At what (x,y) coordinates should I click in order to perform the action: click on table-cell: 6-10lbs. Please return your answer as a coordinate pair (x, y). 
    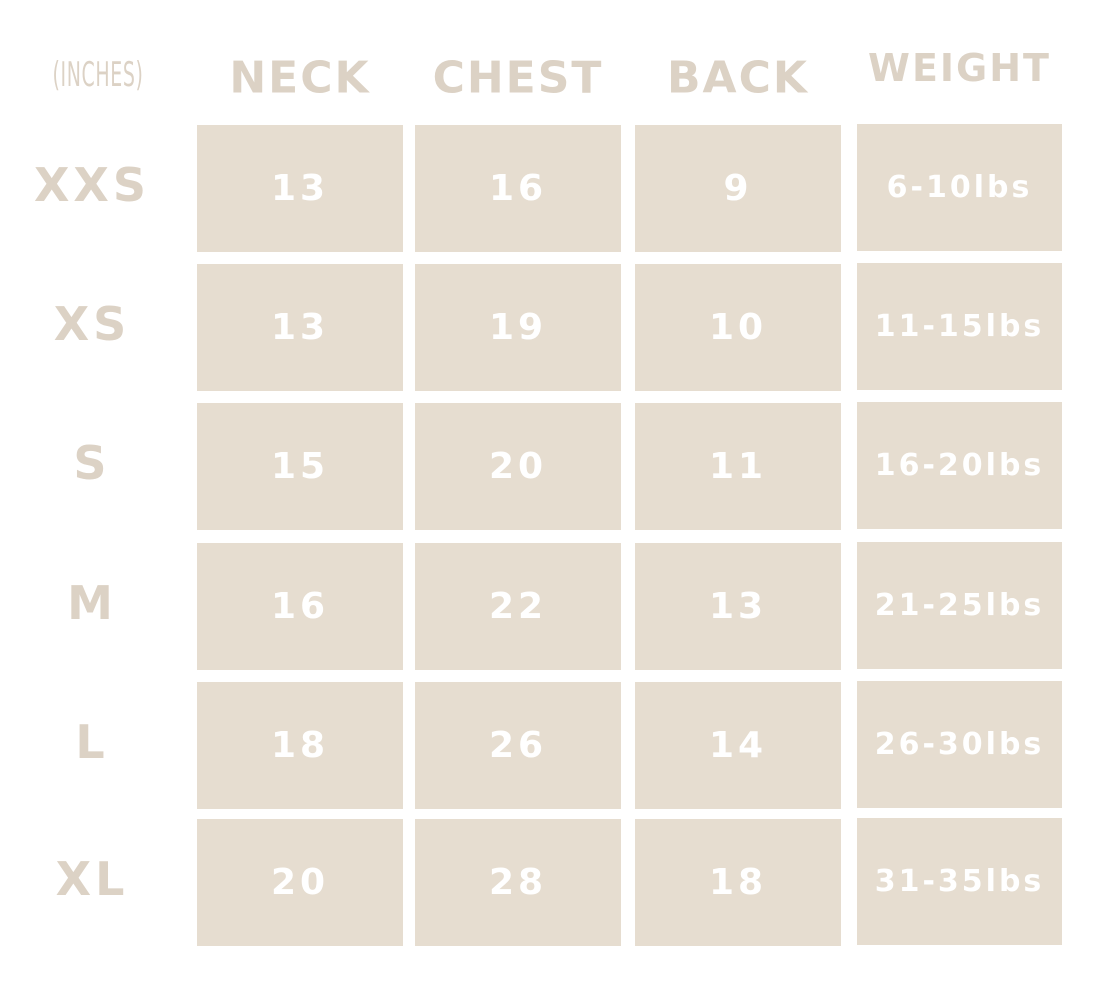
    Looking at the image, I should click on (959, 187).